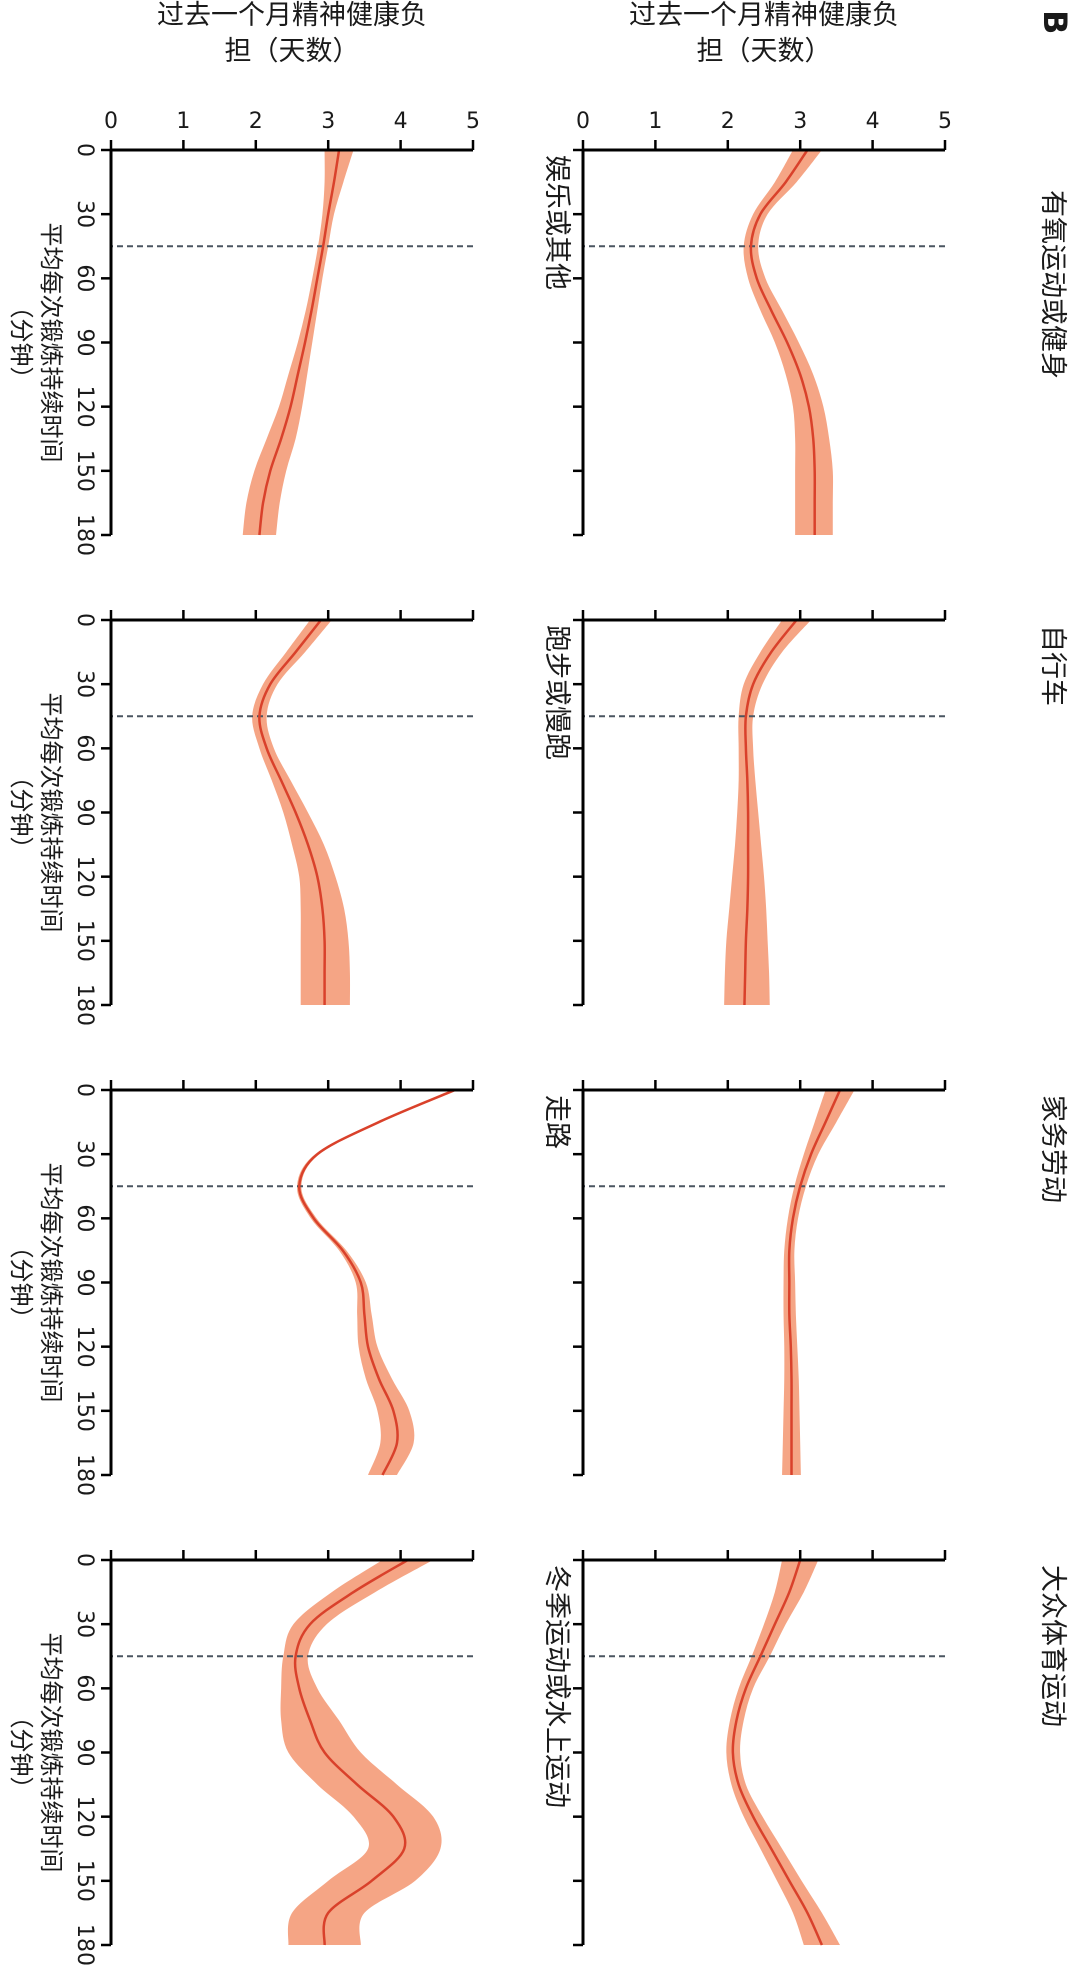 The height and width of the screenshot is (1974, 1080). What do you see at coordinates (289, 1288) in the screenshot?
I see `chart-panel: 走路 0 30 60 90 120 150 180 平均每次锻炼持续时间（分钟）` at bounding box center [289, 1288].